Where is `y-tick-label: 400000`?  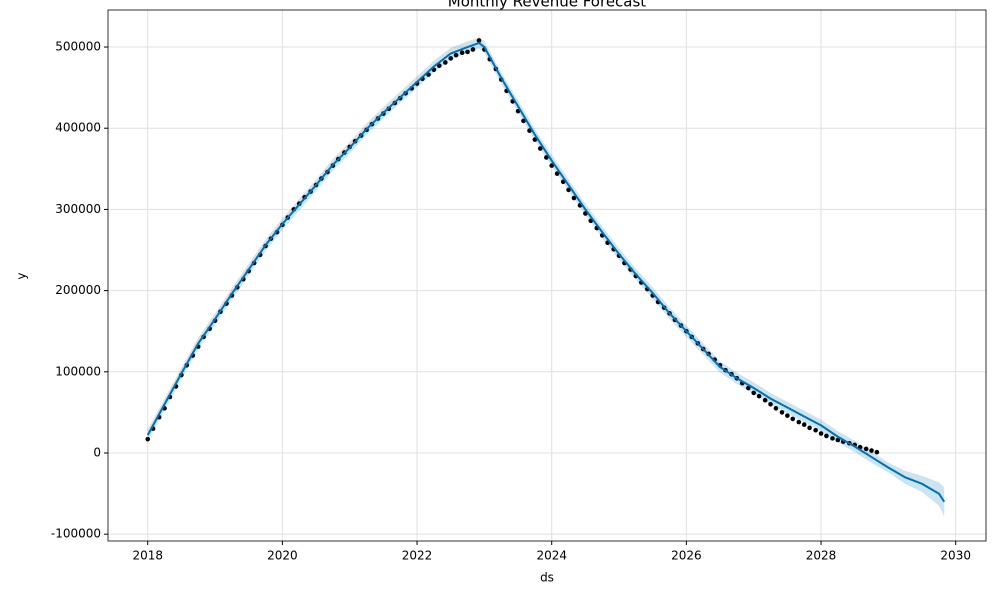 y-tick-label: 400000 is located at coordinates (78, 128).